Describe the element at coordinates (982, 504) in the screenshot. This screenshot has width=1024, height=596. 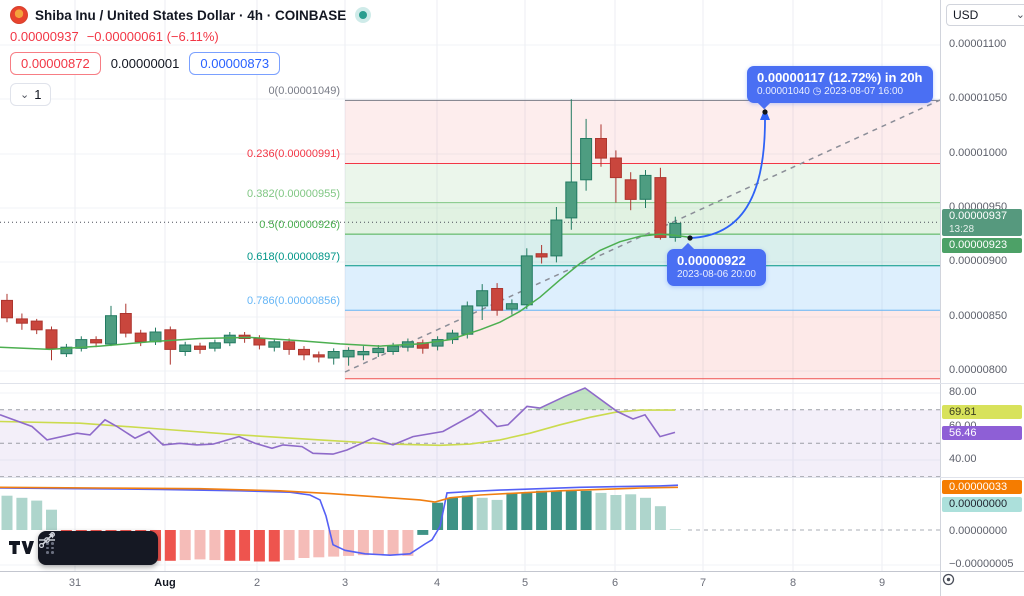
I see `delta-zero-badge: 0.00000000` at that location.